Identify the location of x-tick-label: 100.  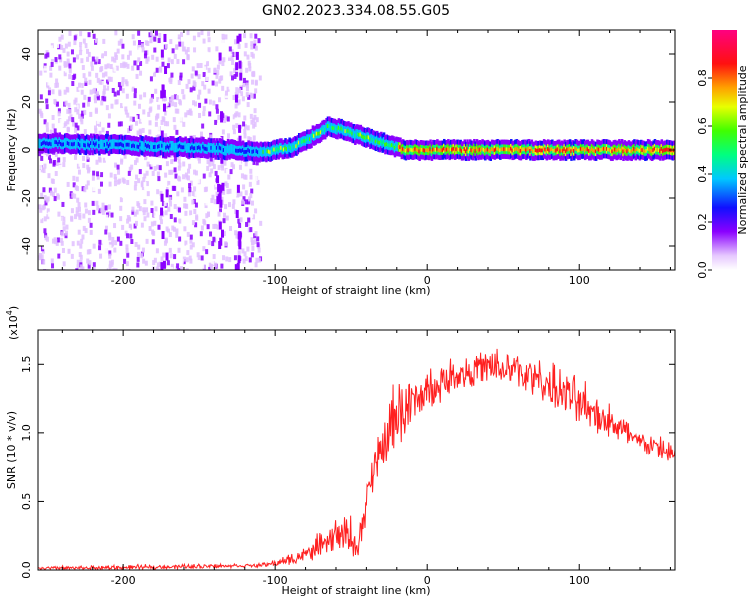
(579, 580).